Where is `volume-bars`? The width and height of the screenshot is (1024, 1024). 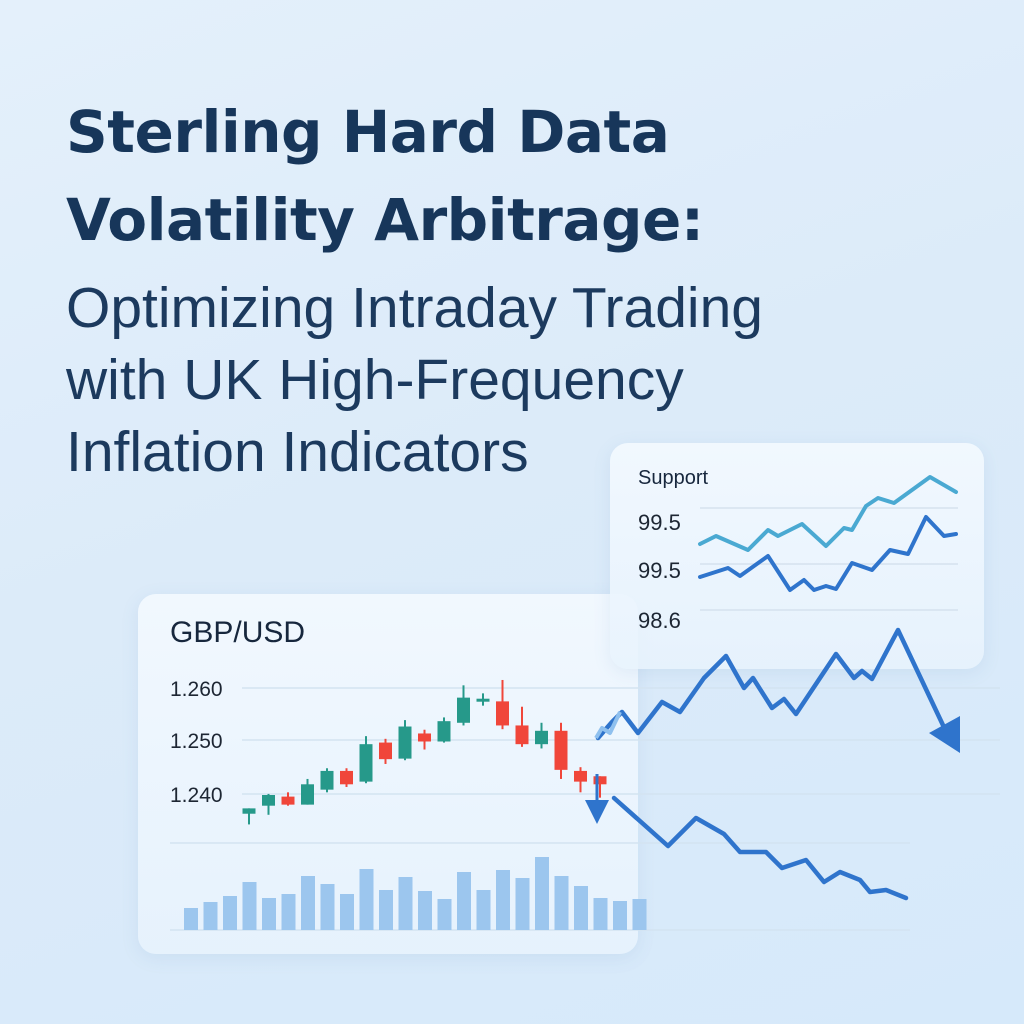 volume-bars is located at coordinates (415, 893).